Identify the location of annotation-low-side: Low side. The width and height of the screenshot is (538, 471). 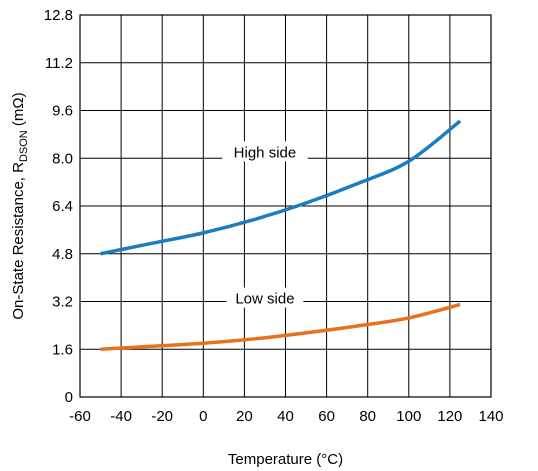
(264, 299).